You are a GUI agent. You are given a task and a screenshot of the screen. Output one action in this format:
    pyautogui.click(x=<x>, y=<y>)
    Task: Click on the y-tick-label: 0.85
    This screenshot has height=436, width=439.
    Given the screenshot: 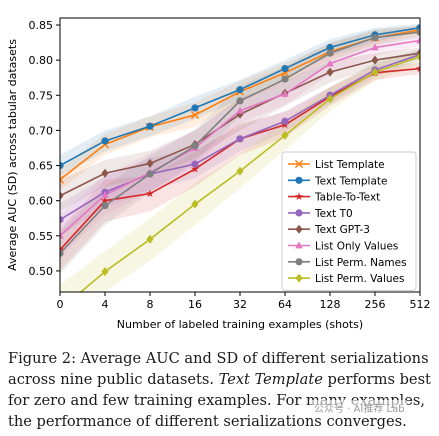 What is the action you would take?
    pyautogui.click(x=41, y=25)
    